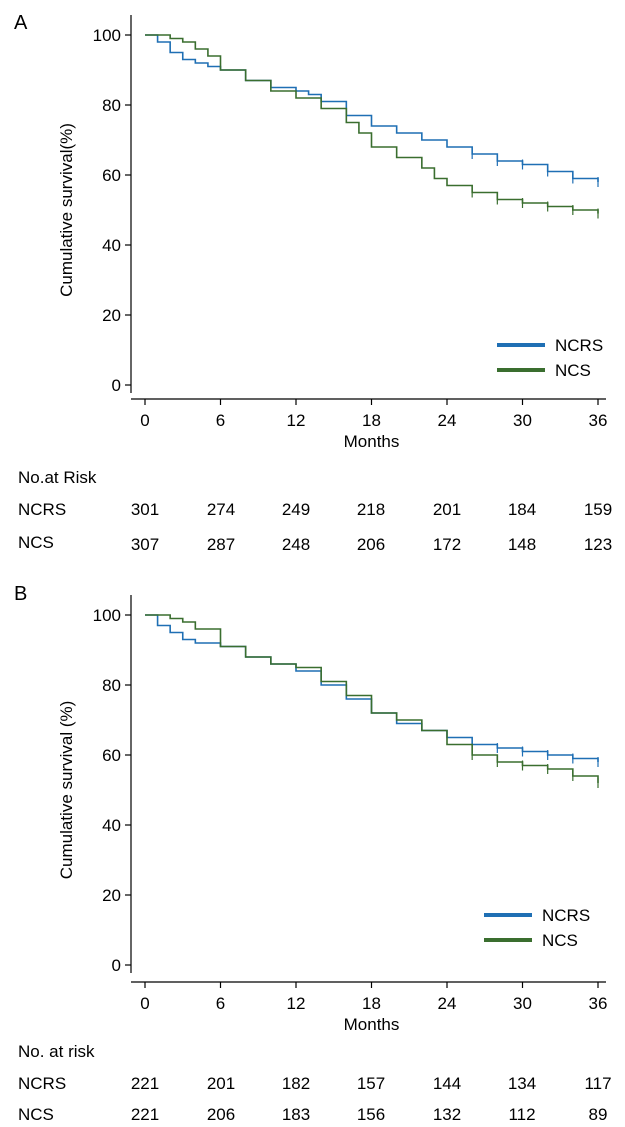 The image size is (625, 1127). I want to click on risk-count: 134, so click(522, 1083).